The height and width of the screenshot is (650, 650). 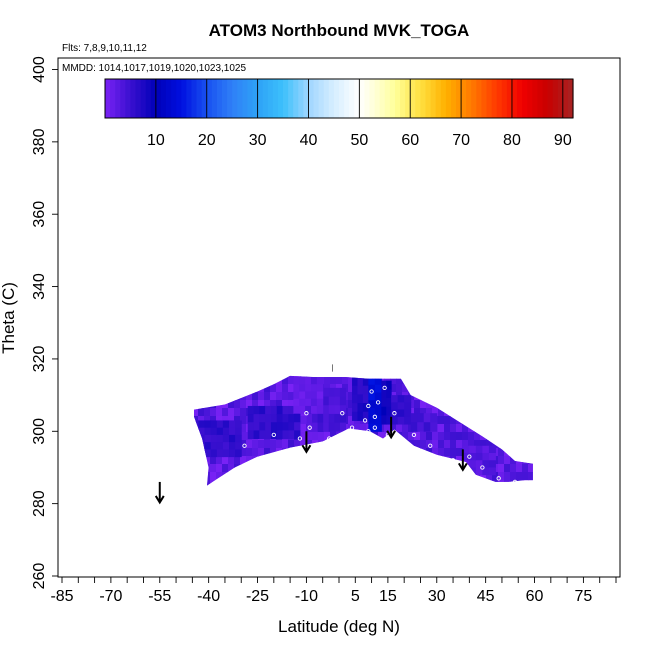 I want to click on x-tick-label: -25, so click(x=257, y=596).